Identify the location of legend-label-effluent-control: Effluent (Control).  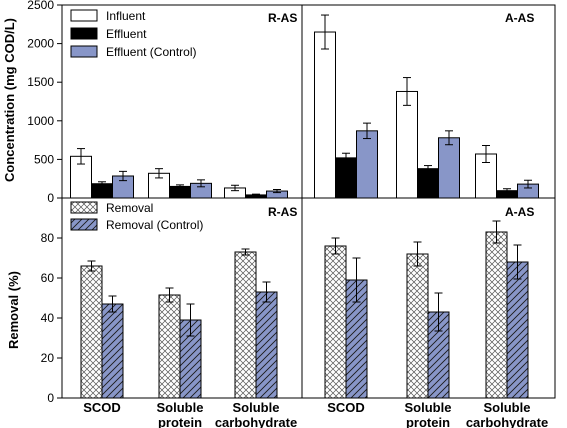
(151, 52).